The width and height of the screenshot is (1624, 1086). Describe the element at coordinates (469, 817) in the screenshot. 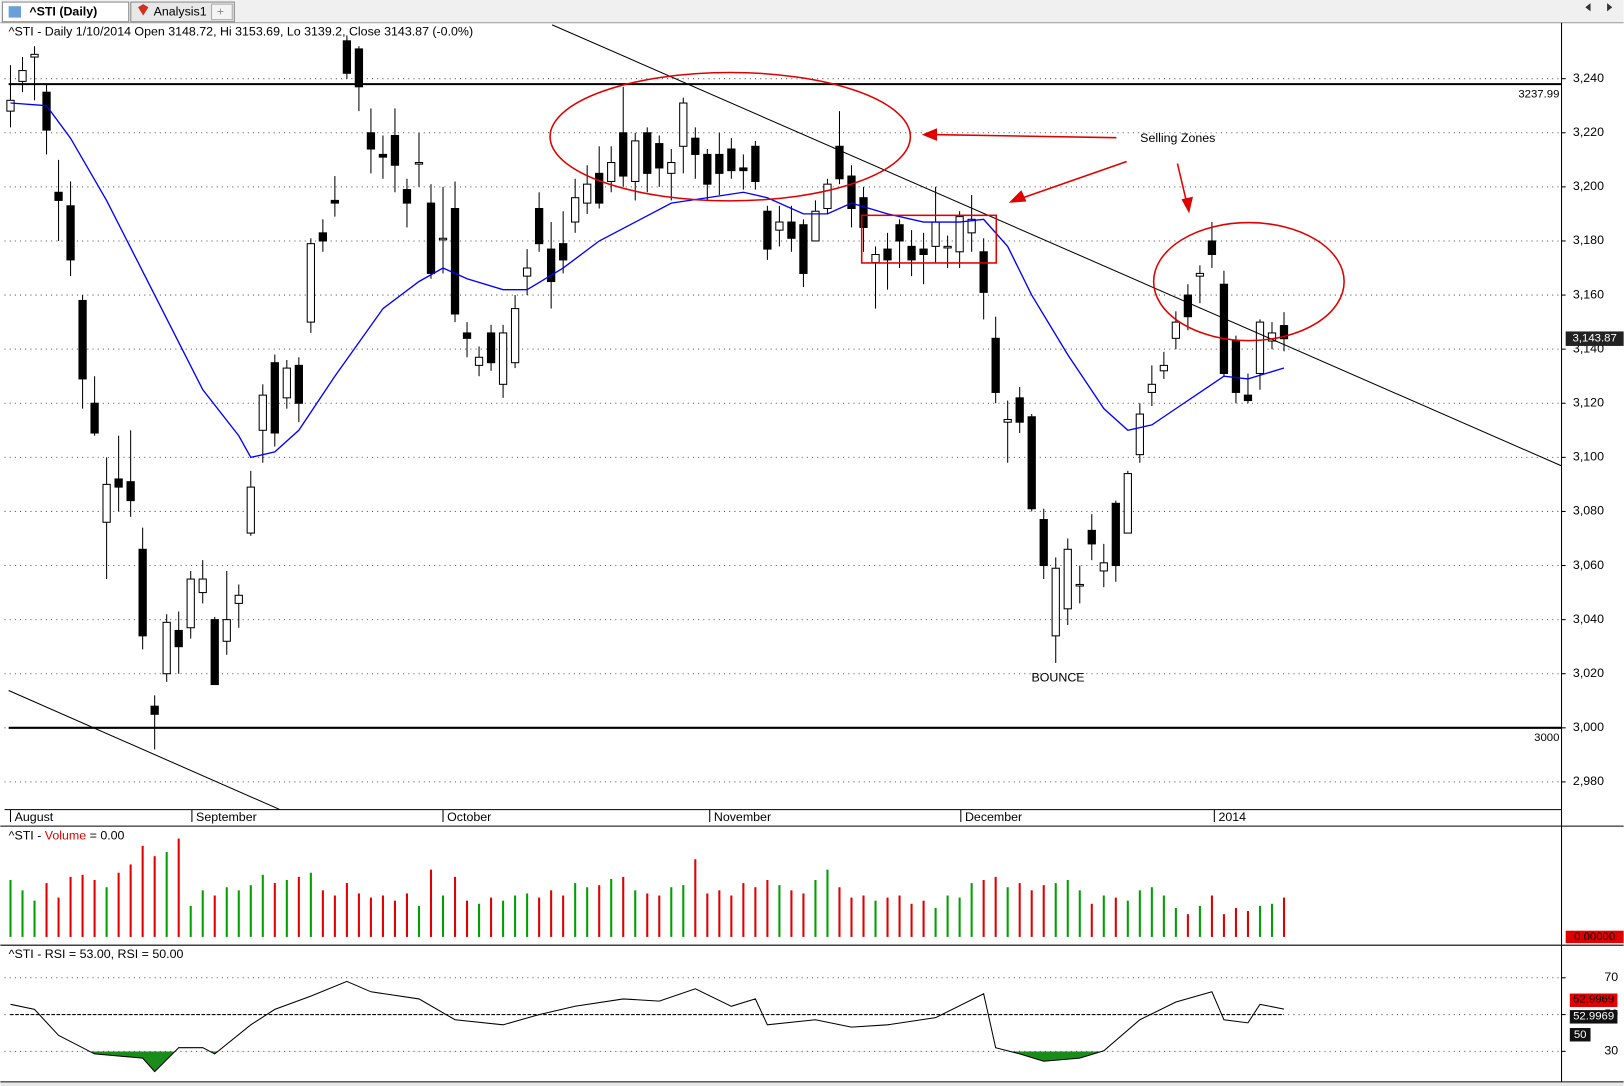

I see `x-tick-label: October` at that location.